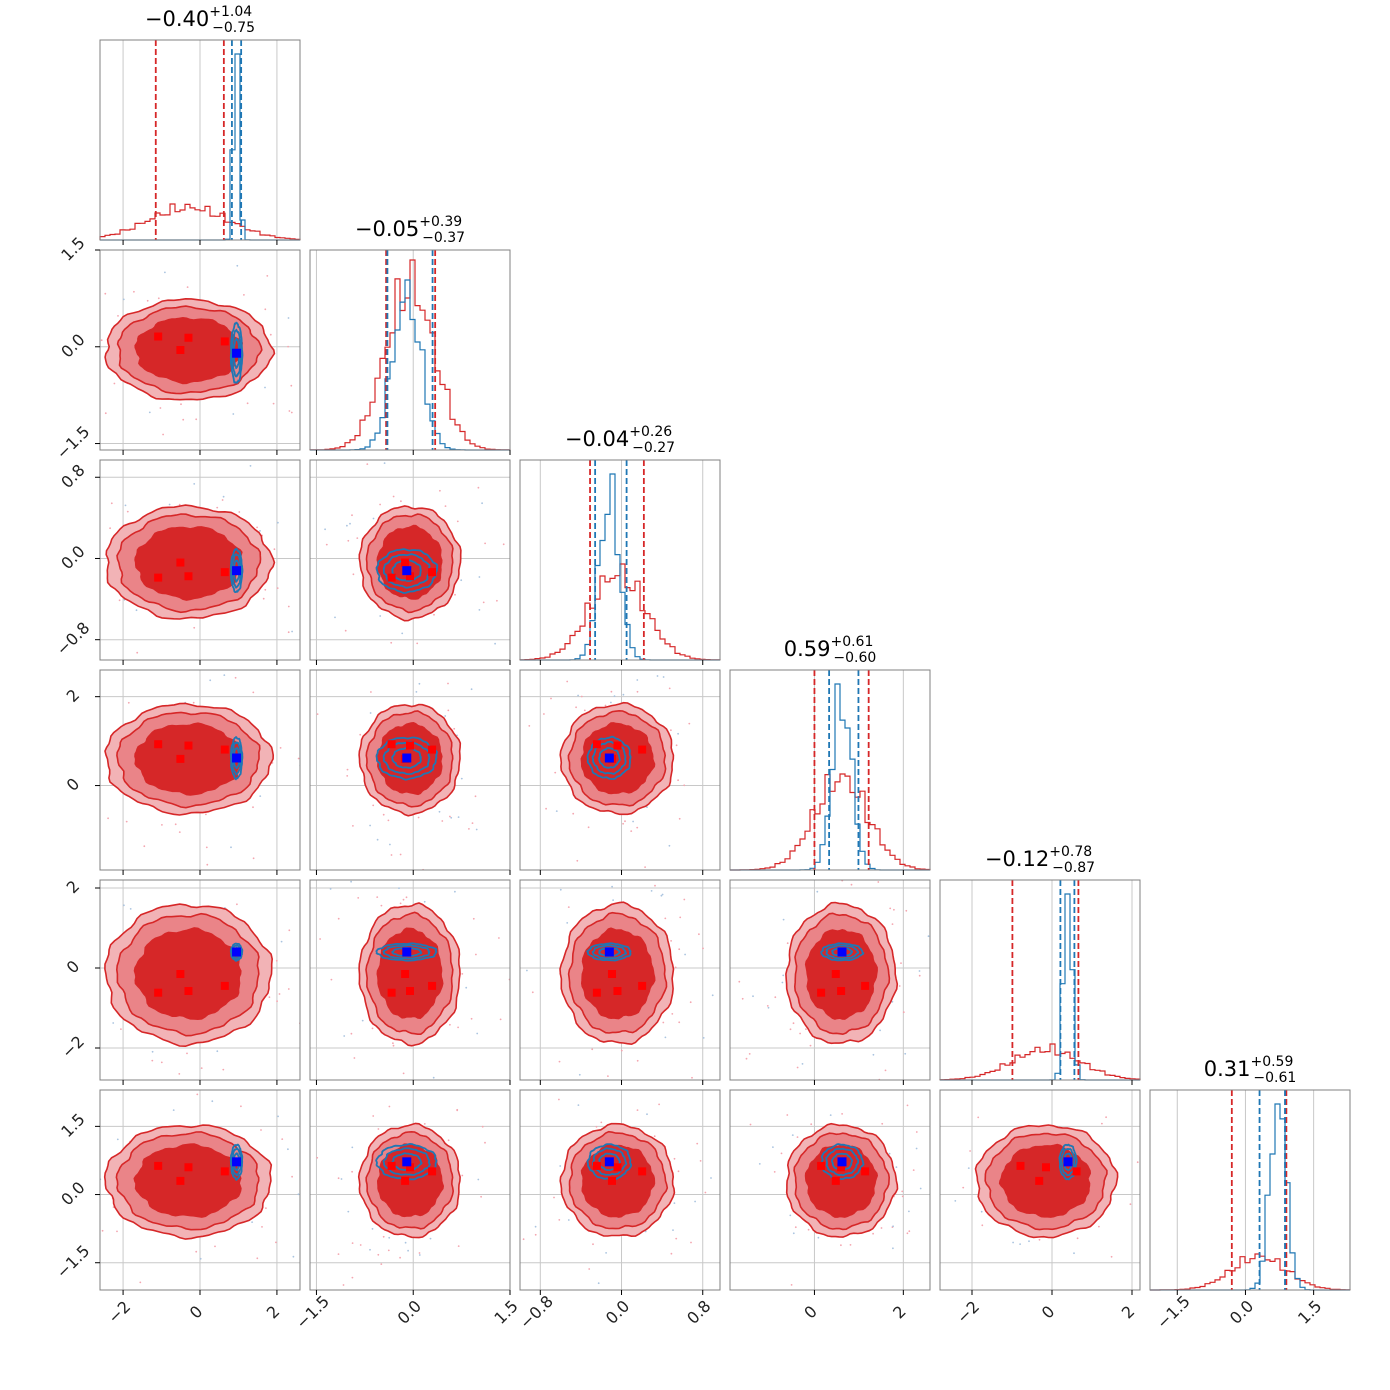 The image size is (1390, 1390). Describe the element at coordinates (968, 1312) in the screenshot. I see `x-tick-label: −2` at that location.